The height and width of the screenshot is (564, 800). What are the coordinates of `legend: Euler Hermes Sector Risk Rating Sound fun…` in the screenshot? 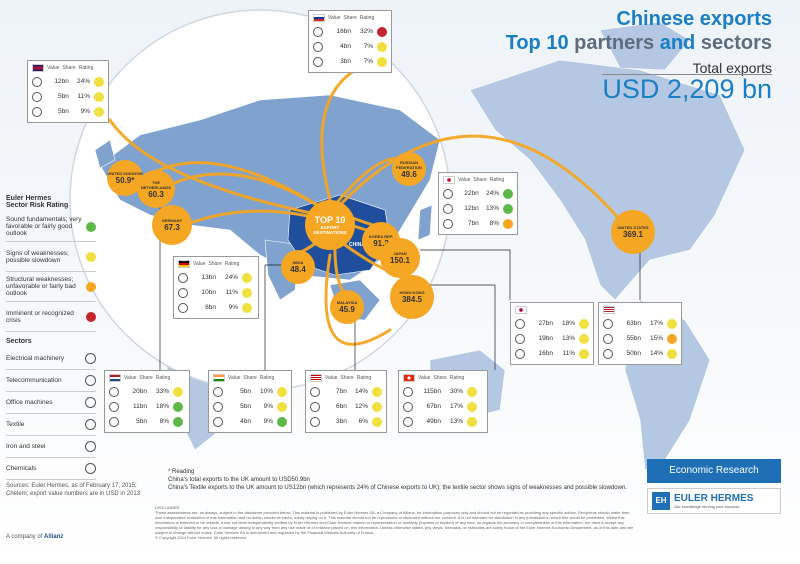 It's located at (51, 337).